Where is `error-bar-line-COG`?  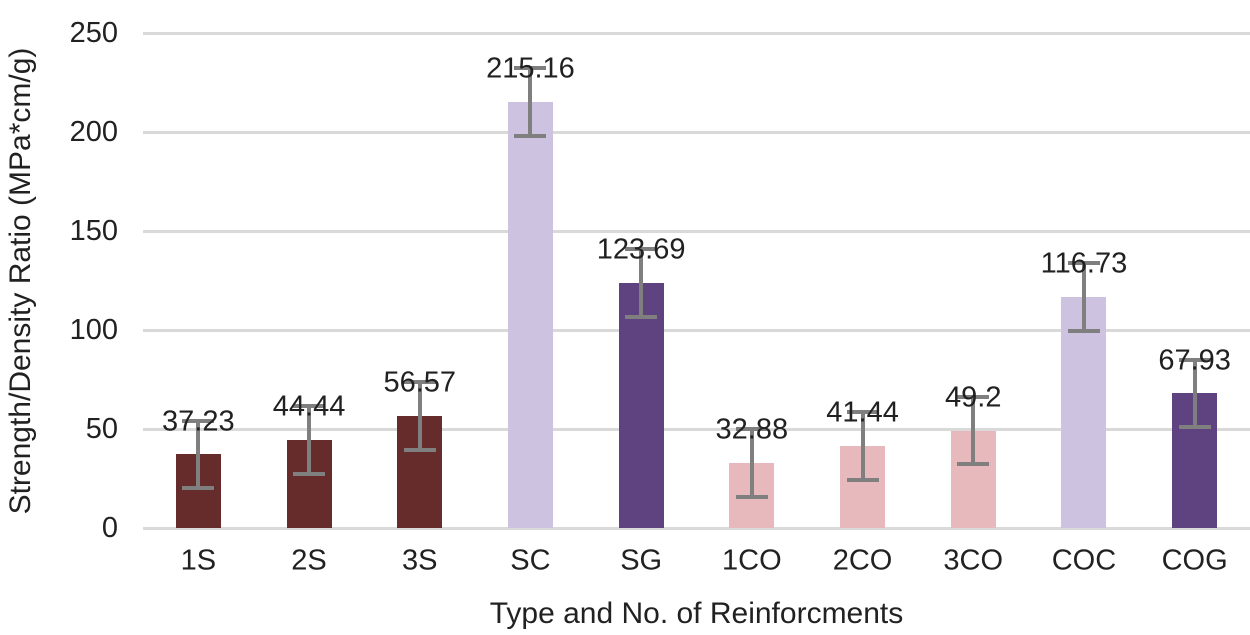
error-bar-line-COG is located at coordinates (1194, 393).